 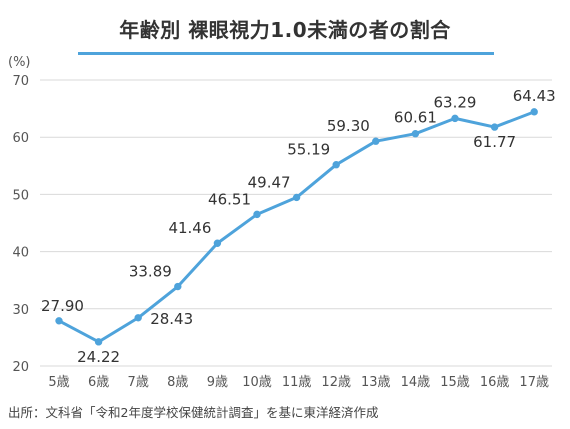 I want to click on data-label: 33.89, so click(x=150, y=272).